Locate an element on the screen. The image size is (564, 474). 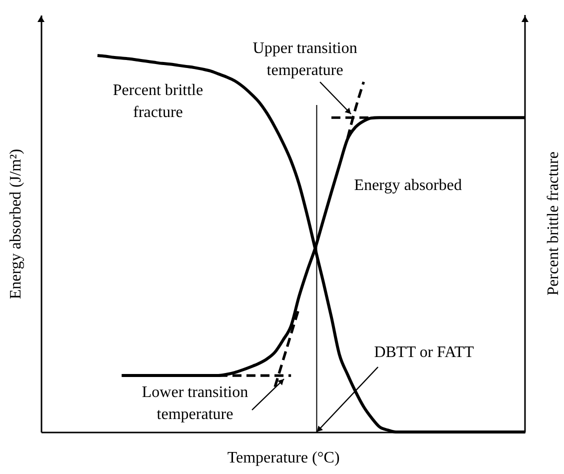
x-axis-title: Temperature (°C) is located at coordinates (283, 458).